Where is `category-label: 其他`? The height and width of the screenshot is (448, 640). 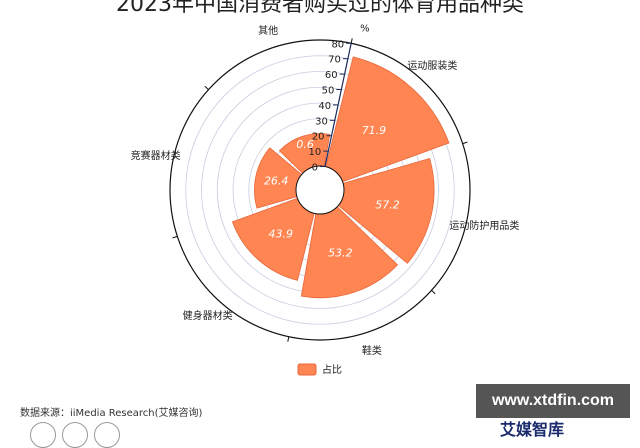 category-label: 其他 is located at coordinates (268, 30).